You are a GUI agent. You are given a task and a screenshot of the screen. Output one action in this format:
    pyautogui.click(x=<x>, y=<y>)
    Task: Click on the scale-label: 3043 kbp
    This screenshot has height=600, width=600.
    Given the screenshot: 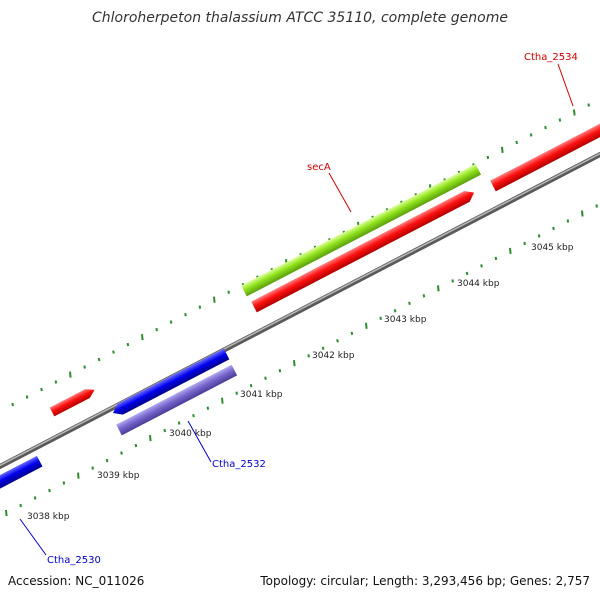 What is the action you would take?
    pyautogui.click(x=405, y=320)
    